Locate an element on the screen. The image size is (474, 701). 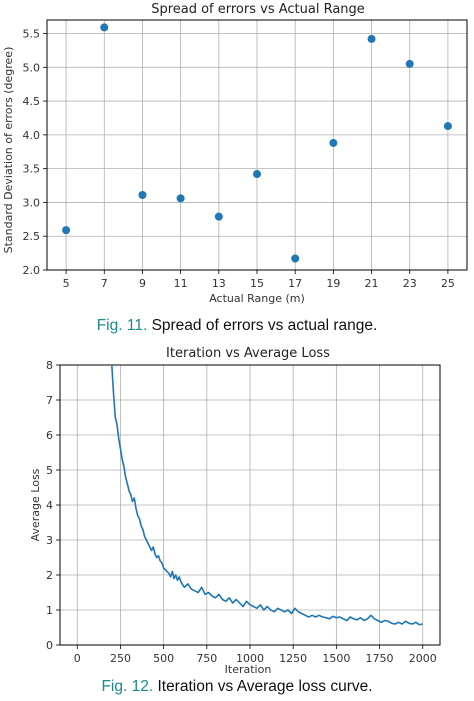
x-tick-label: 2000 is located at coordinates (423, 658).